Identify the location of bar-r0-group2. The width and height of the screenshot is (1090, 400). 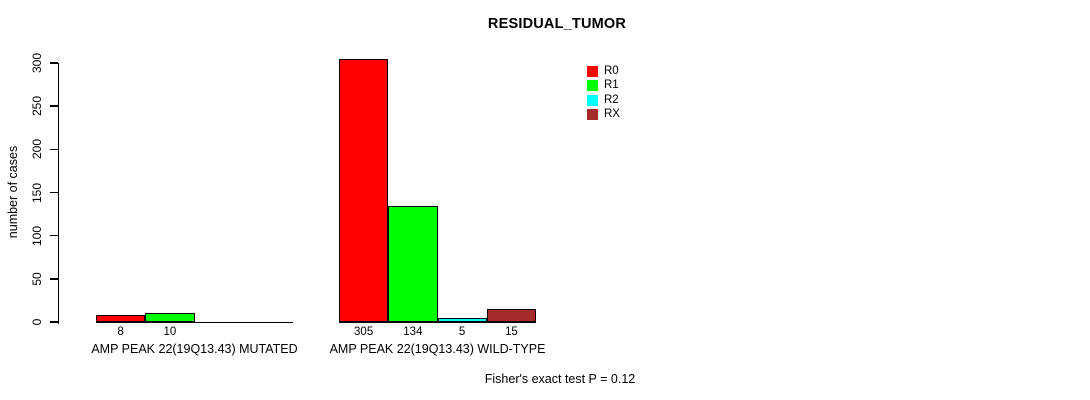
(364, 190).